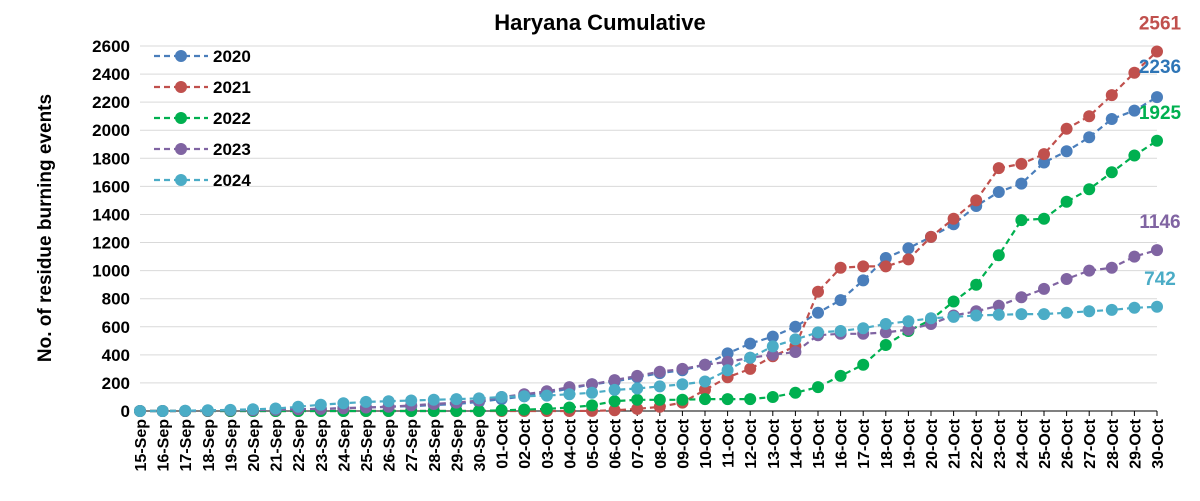 The width and height of the screenshot is (1200, 501). I want to click on x-tick-label: 06-Oct, so click(616, 443).